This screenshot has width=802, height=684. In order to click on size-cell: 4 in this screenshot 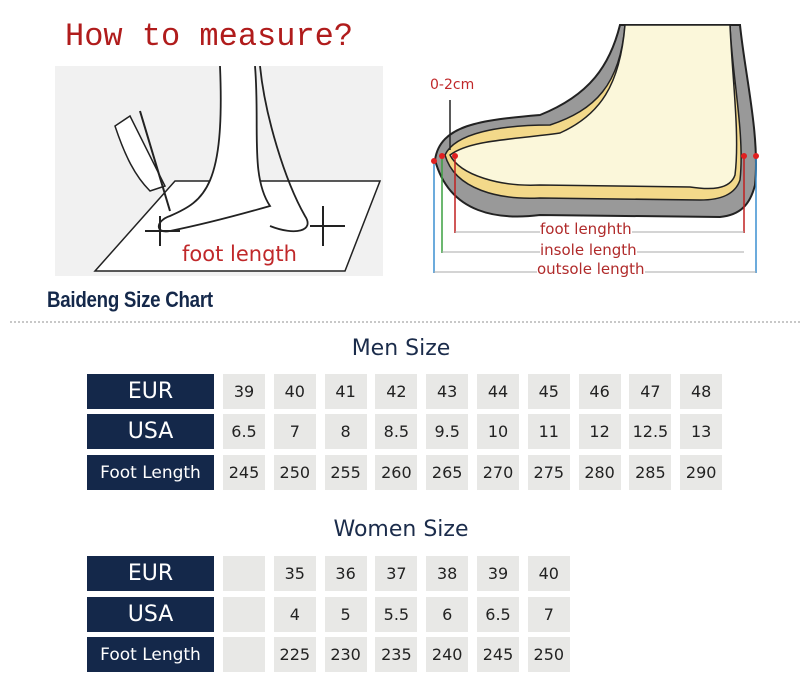, I will do `click(294, 614)`.